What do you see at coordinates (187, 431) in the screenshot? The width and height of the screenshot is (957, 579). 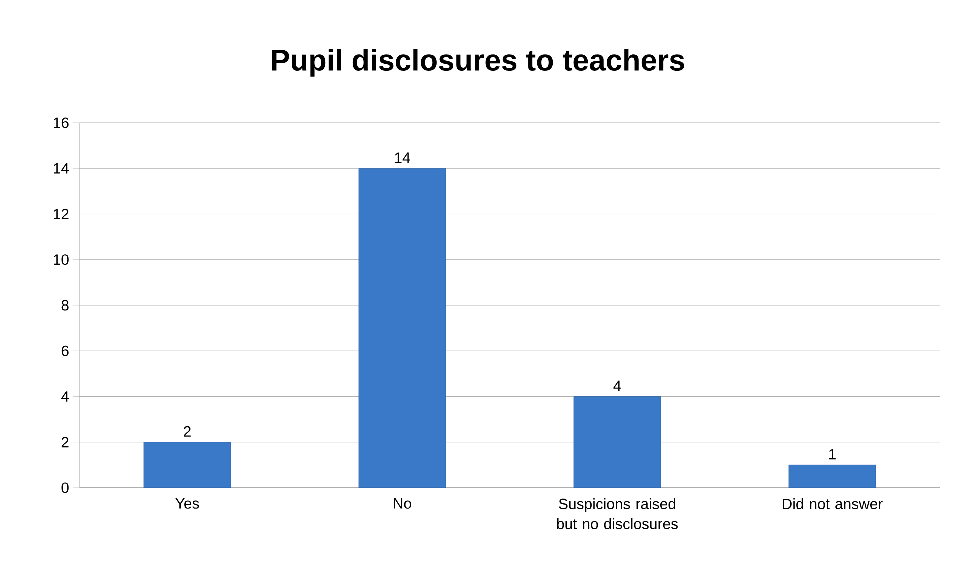 I see `data-label: 2` at bounding box center [187, 431].